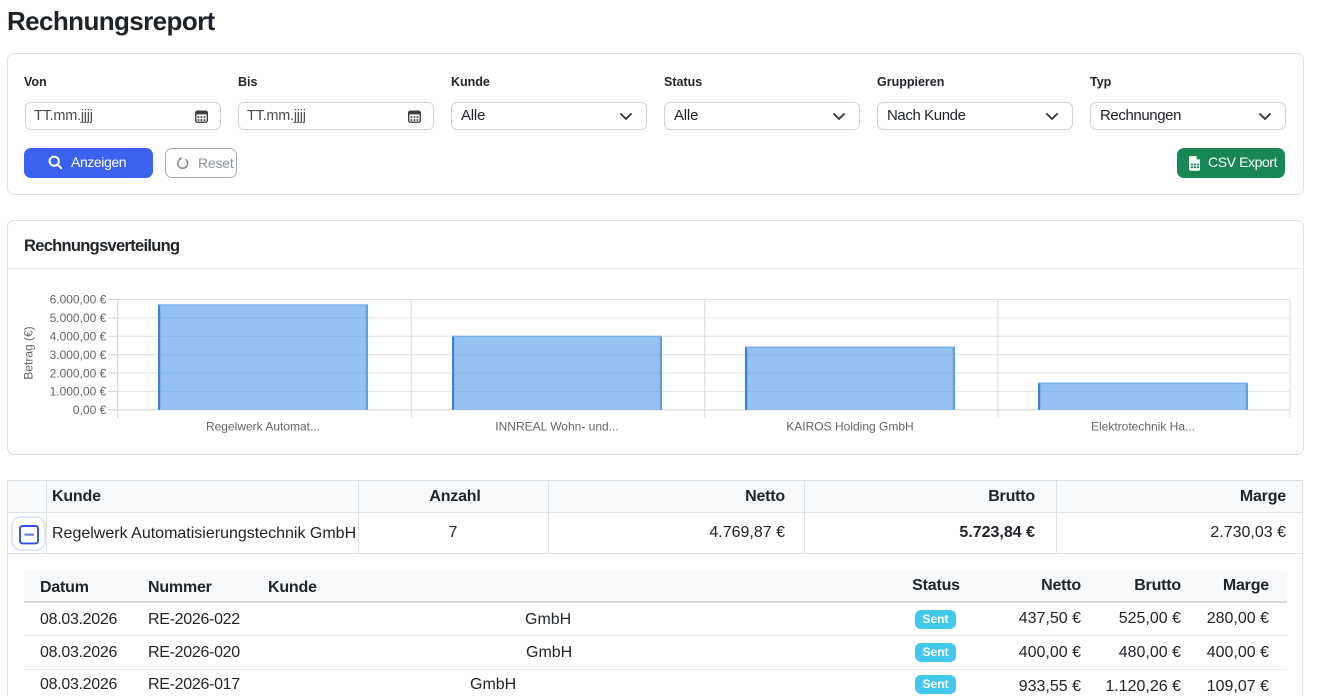 The image size is (1334, 696). Describe the element at coordinates (90, 410) in the screenshot. I see `svg-text: 0,00 €` at that location.